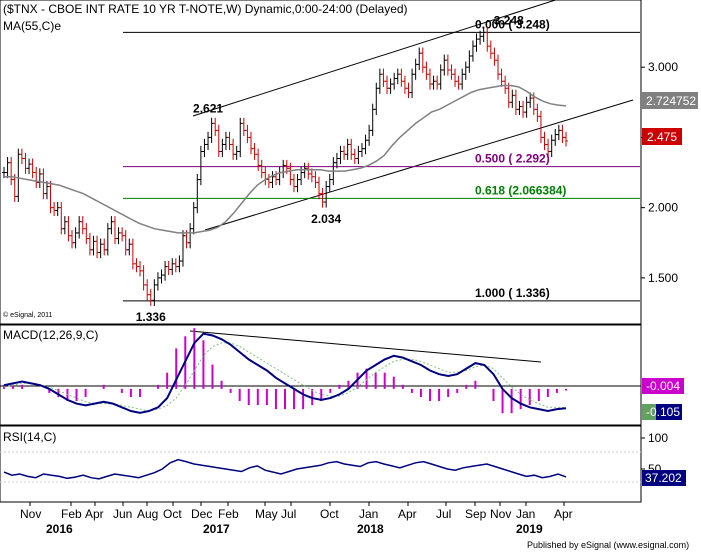  What do you see at coordinates (370, 529) in the screenshot?
I see `x-axis-year-label: 2018` at bounding box center [370, 529].